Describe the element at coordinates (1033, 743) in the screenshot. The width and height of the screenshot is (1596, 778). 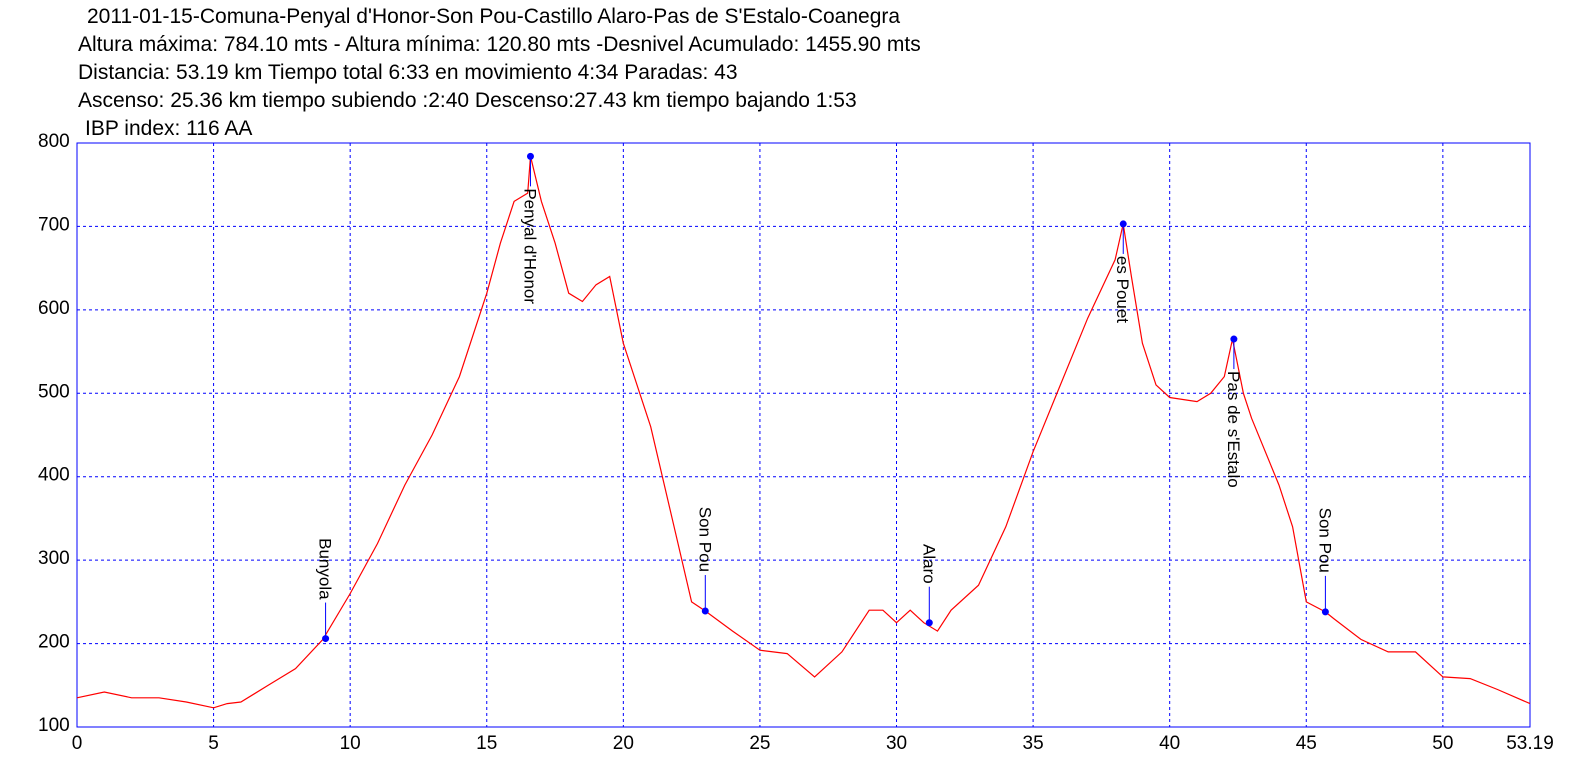
I see `x-tick-label: 35` at that location.